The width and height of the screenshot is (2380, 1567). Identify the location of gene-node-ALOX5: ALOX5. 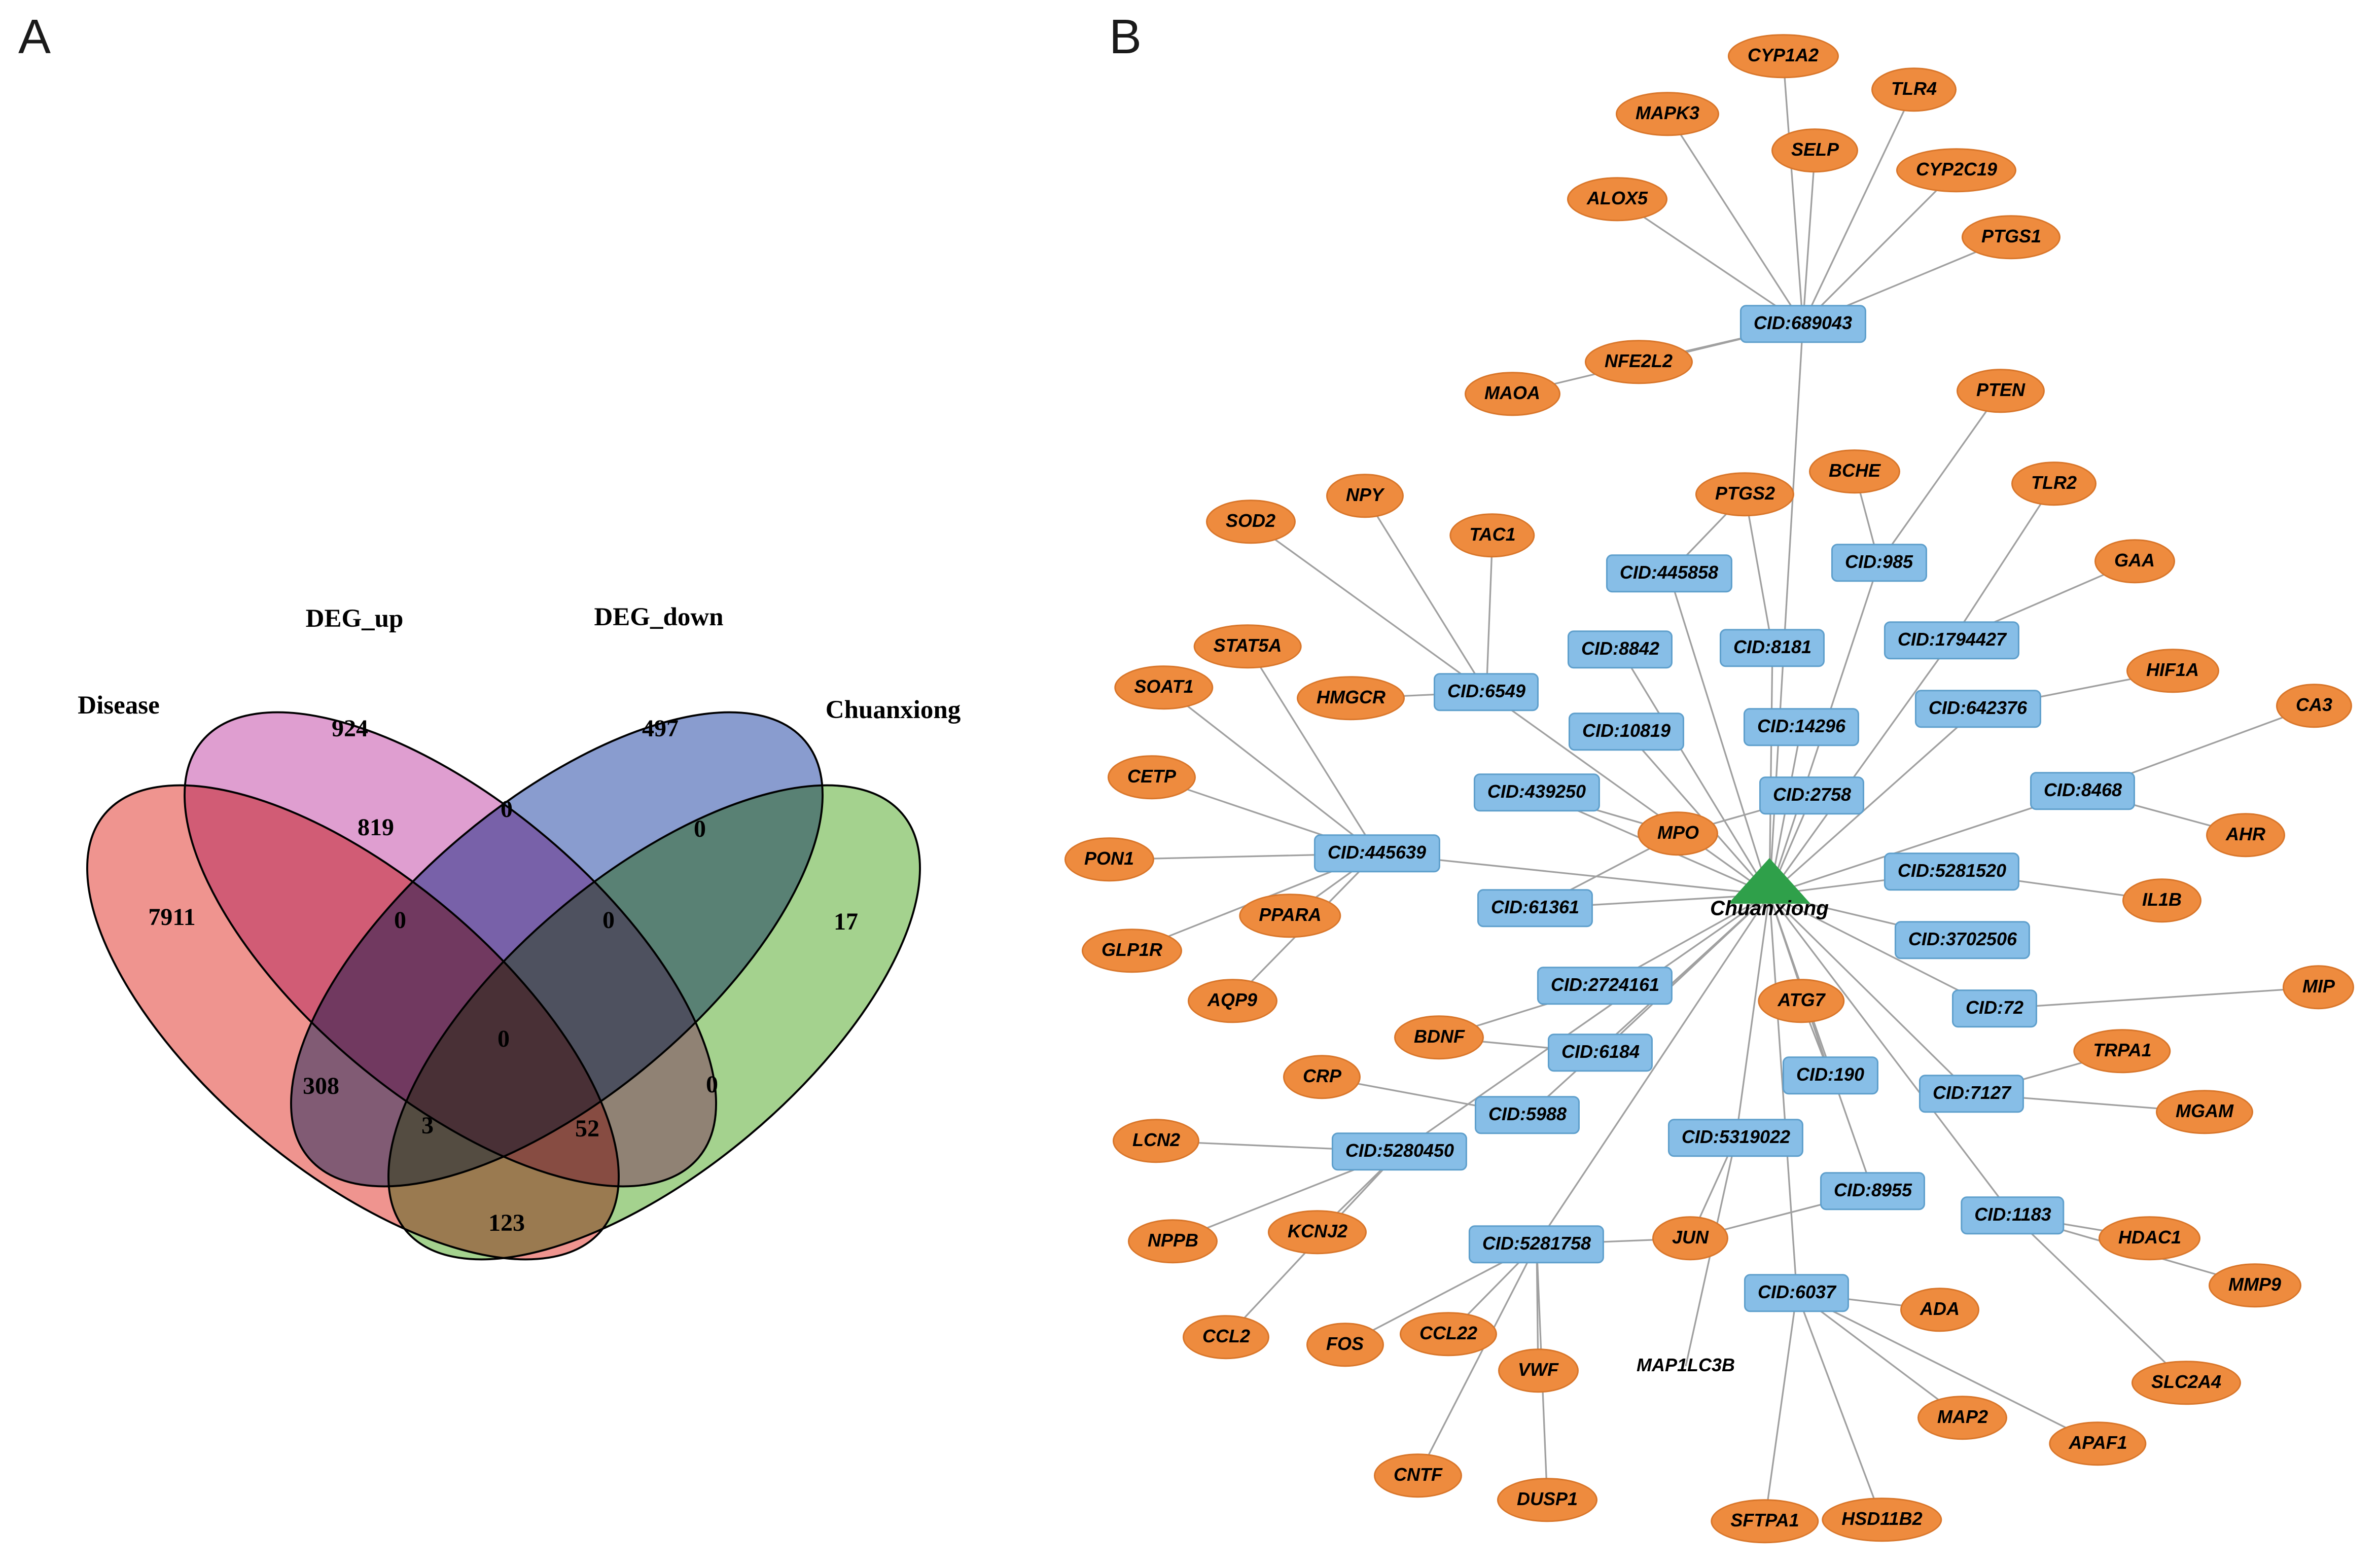
(1617, 200).